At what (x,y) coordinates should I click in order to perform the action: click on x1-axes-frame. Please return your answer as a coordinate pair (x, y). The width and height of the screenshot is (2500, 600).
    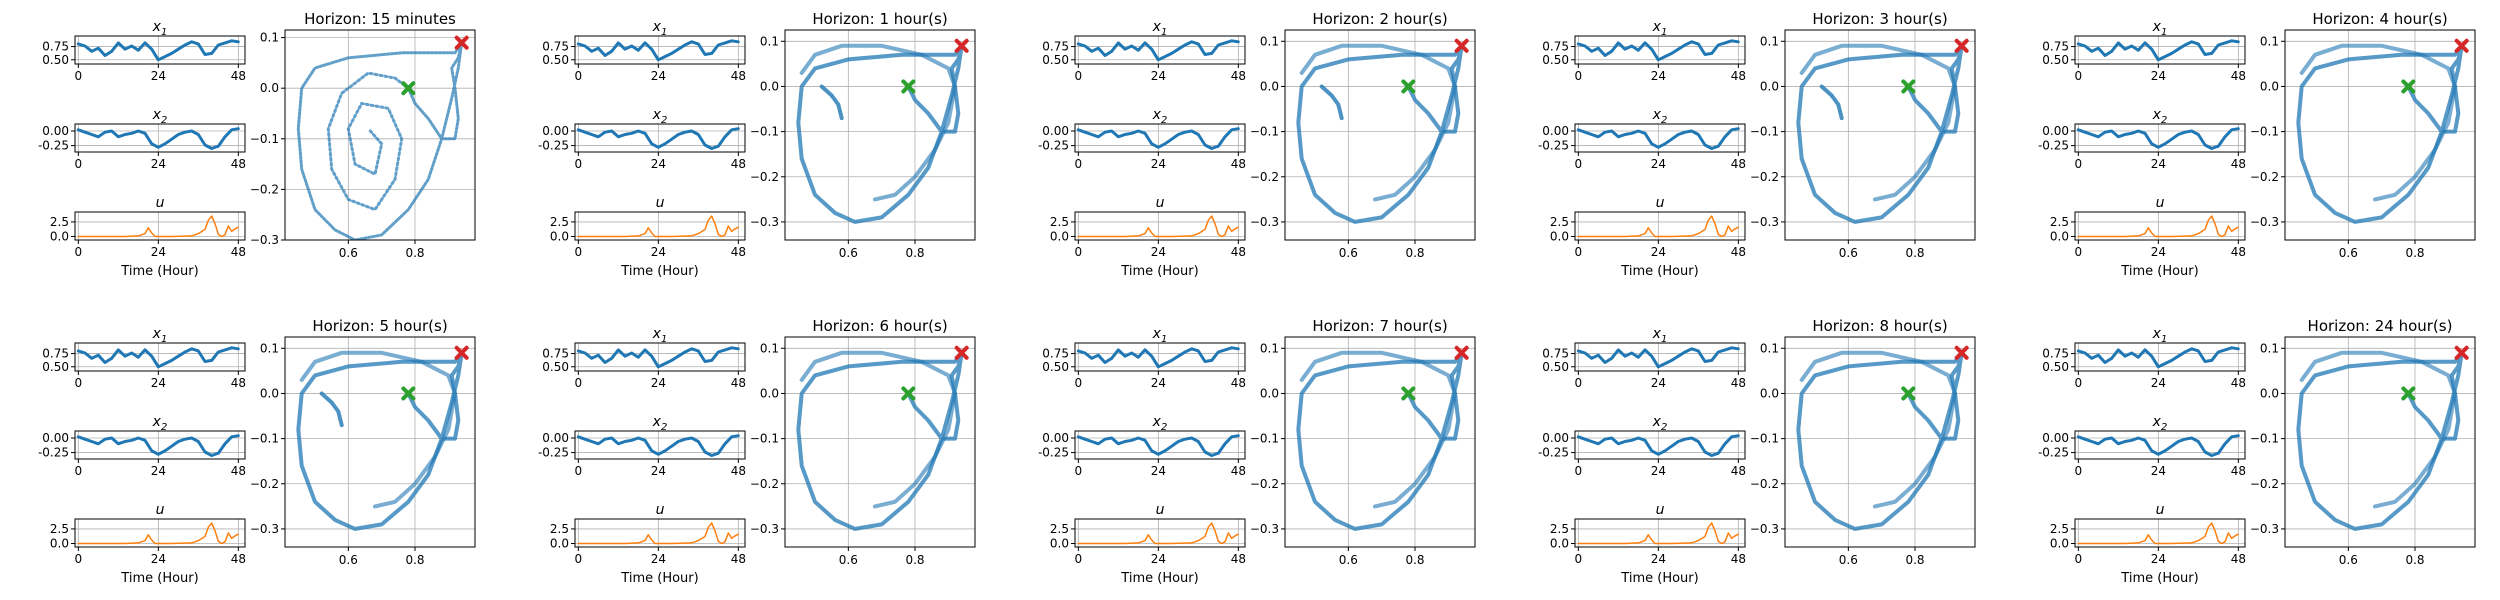
    Looking at the image, I should click on (1660, 50).